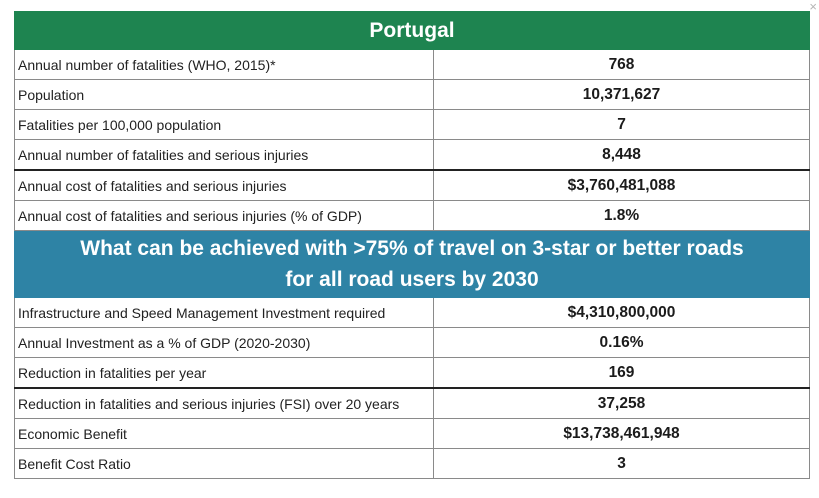  Describe the element at coordinates (621, 64) in the screenshot. I see `row-value: 768` at that location.